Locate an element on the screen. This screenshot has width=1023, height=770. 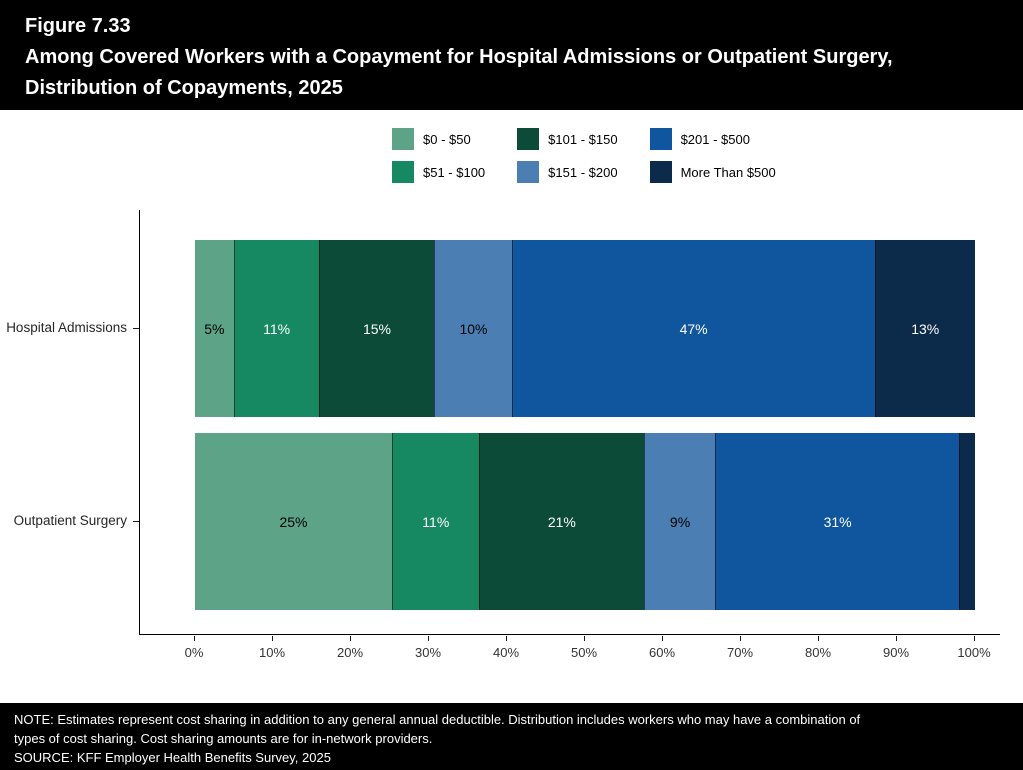
legend-label: More Than $500 is located at coordinates (728, 172).